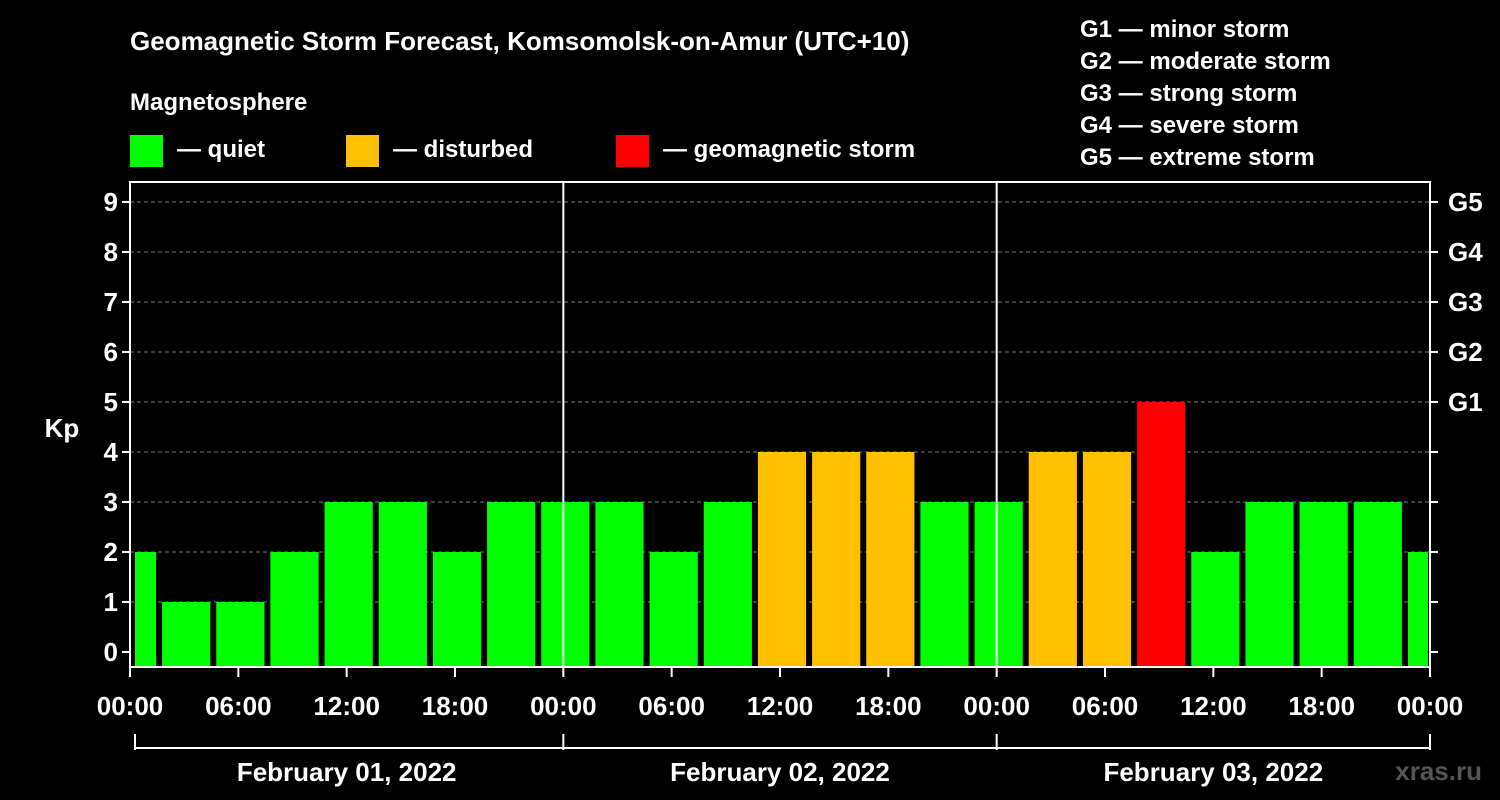 This screenshot has width=1500, height=800. What do you see at coordinates (1188, 93) in the screenshot?
I see `g-scale-g3: G3 — strong storm` at bounding box center [1188, 93].